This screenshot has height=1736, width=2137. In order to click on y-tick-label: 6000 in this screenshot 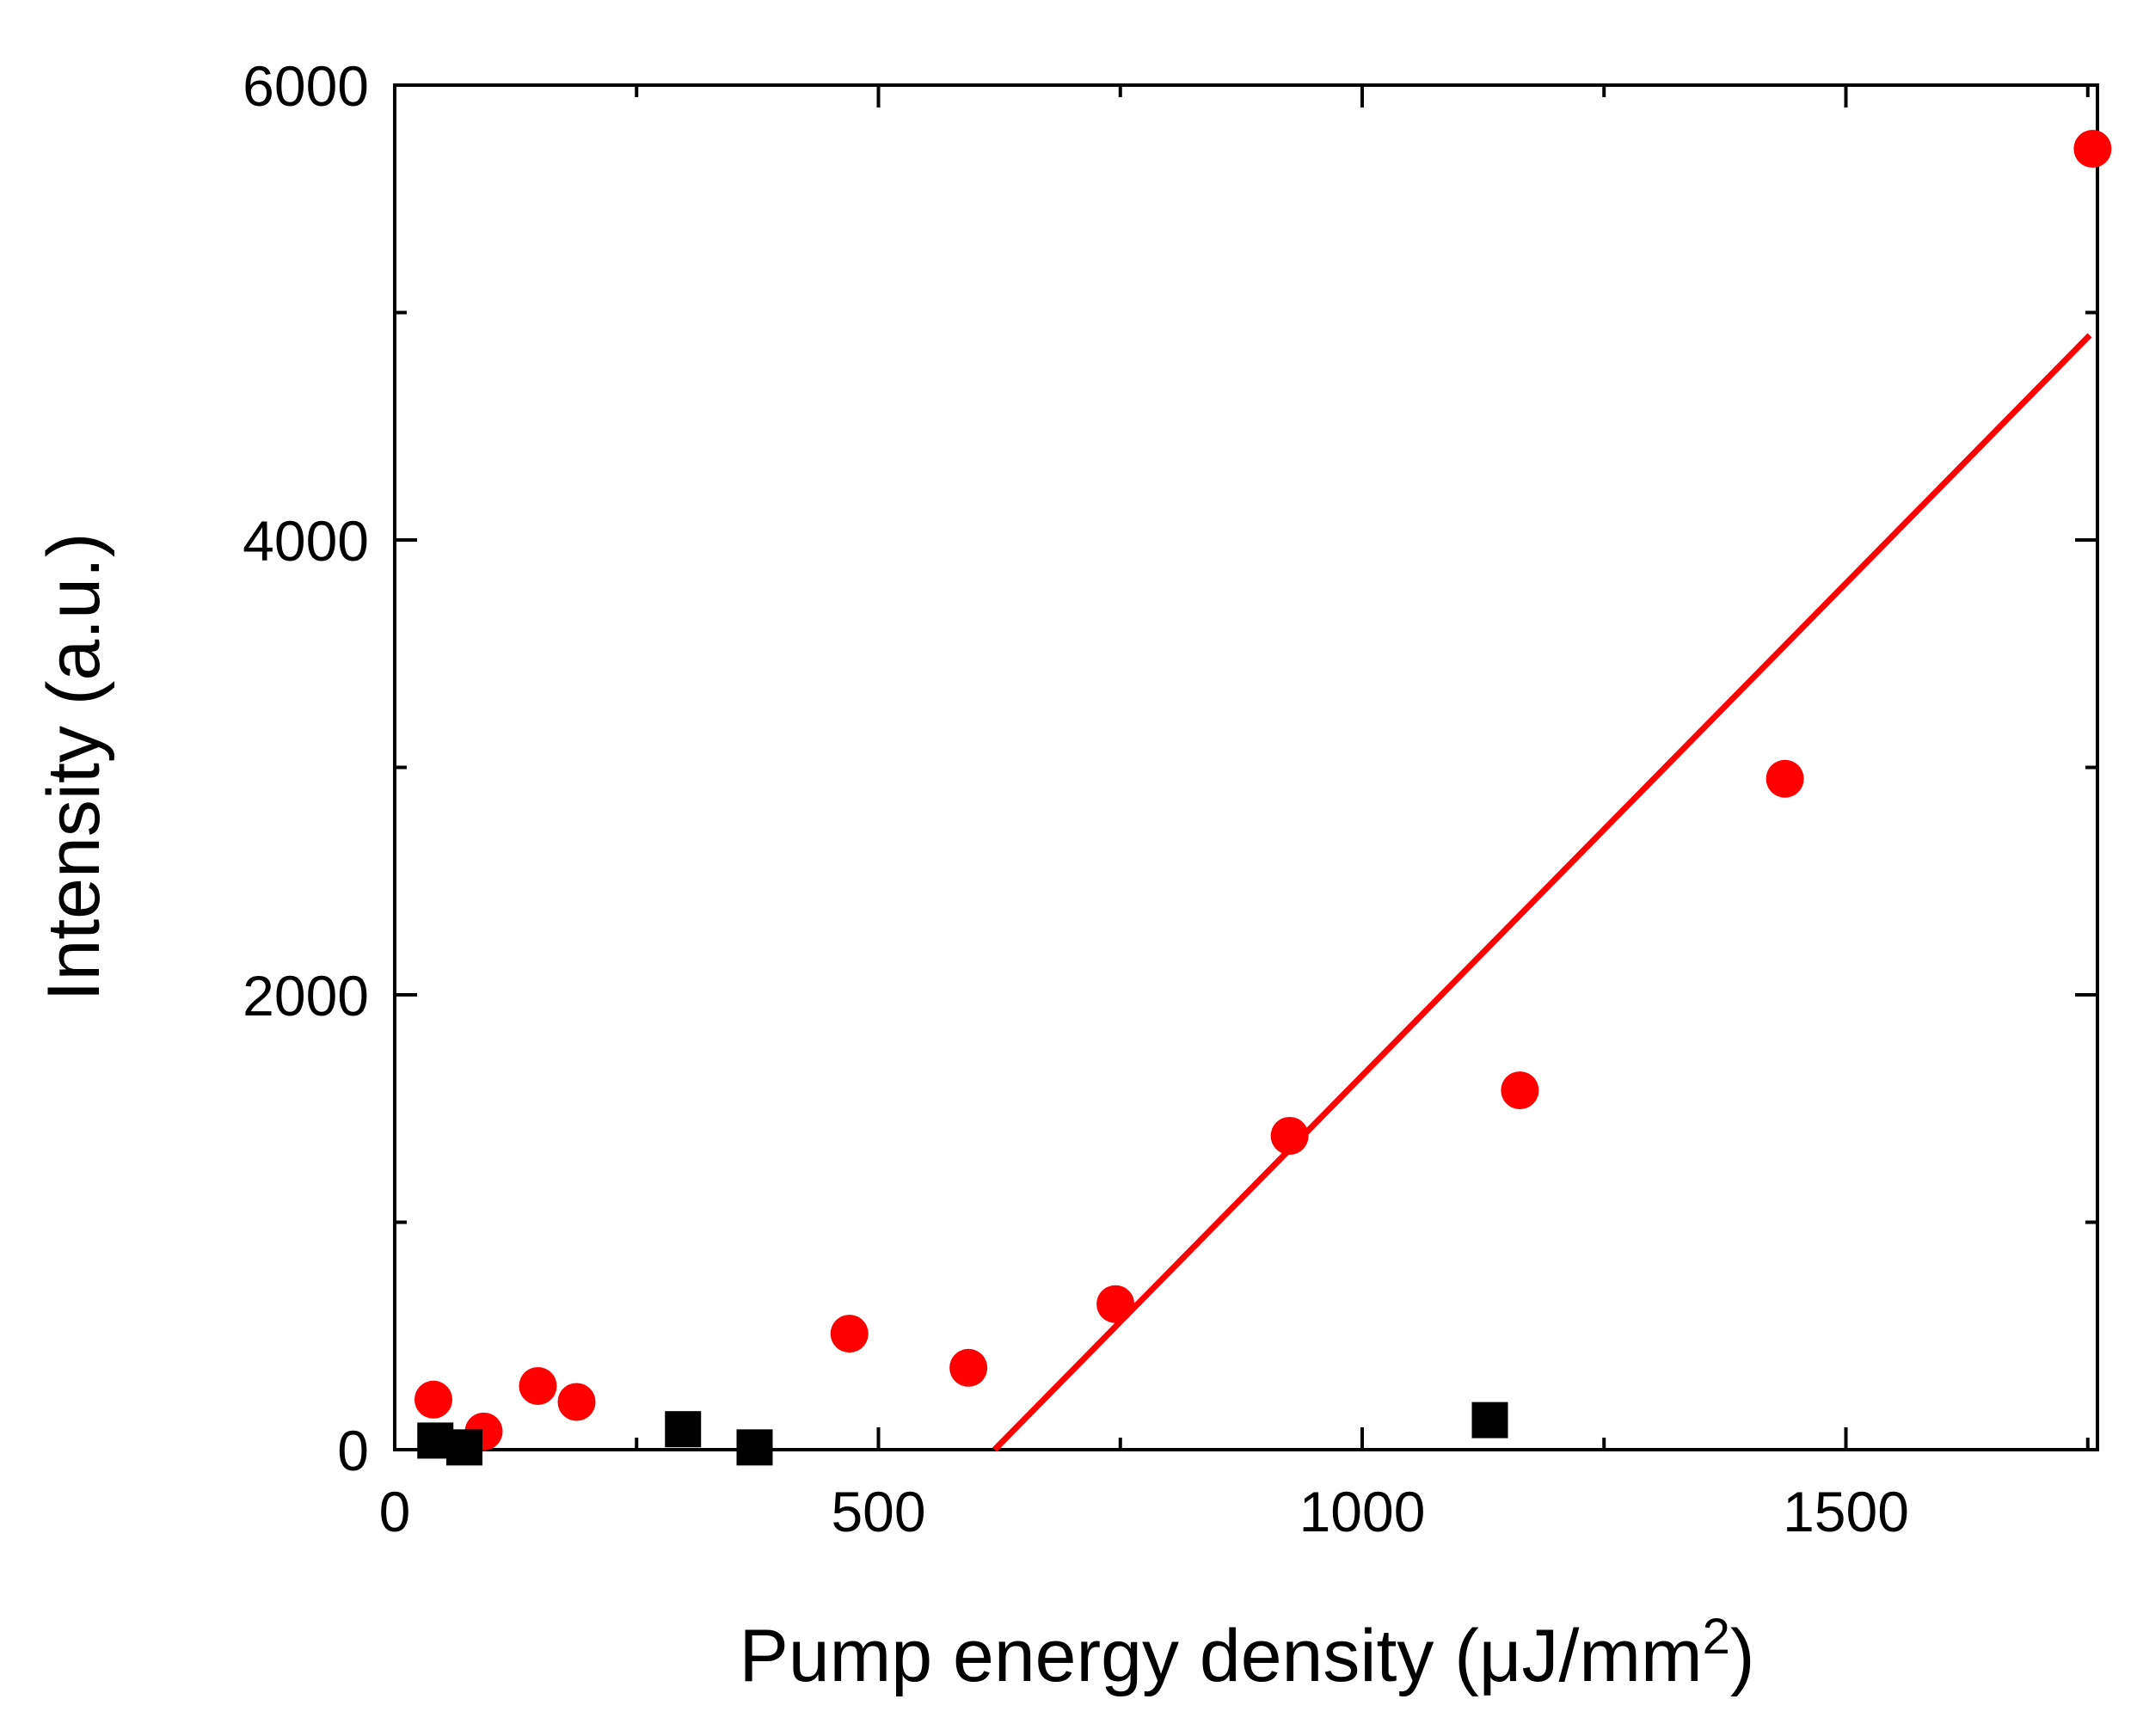, I will do `click(306, 86)`.